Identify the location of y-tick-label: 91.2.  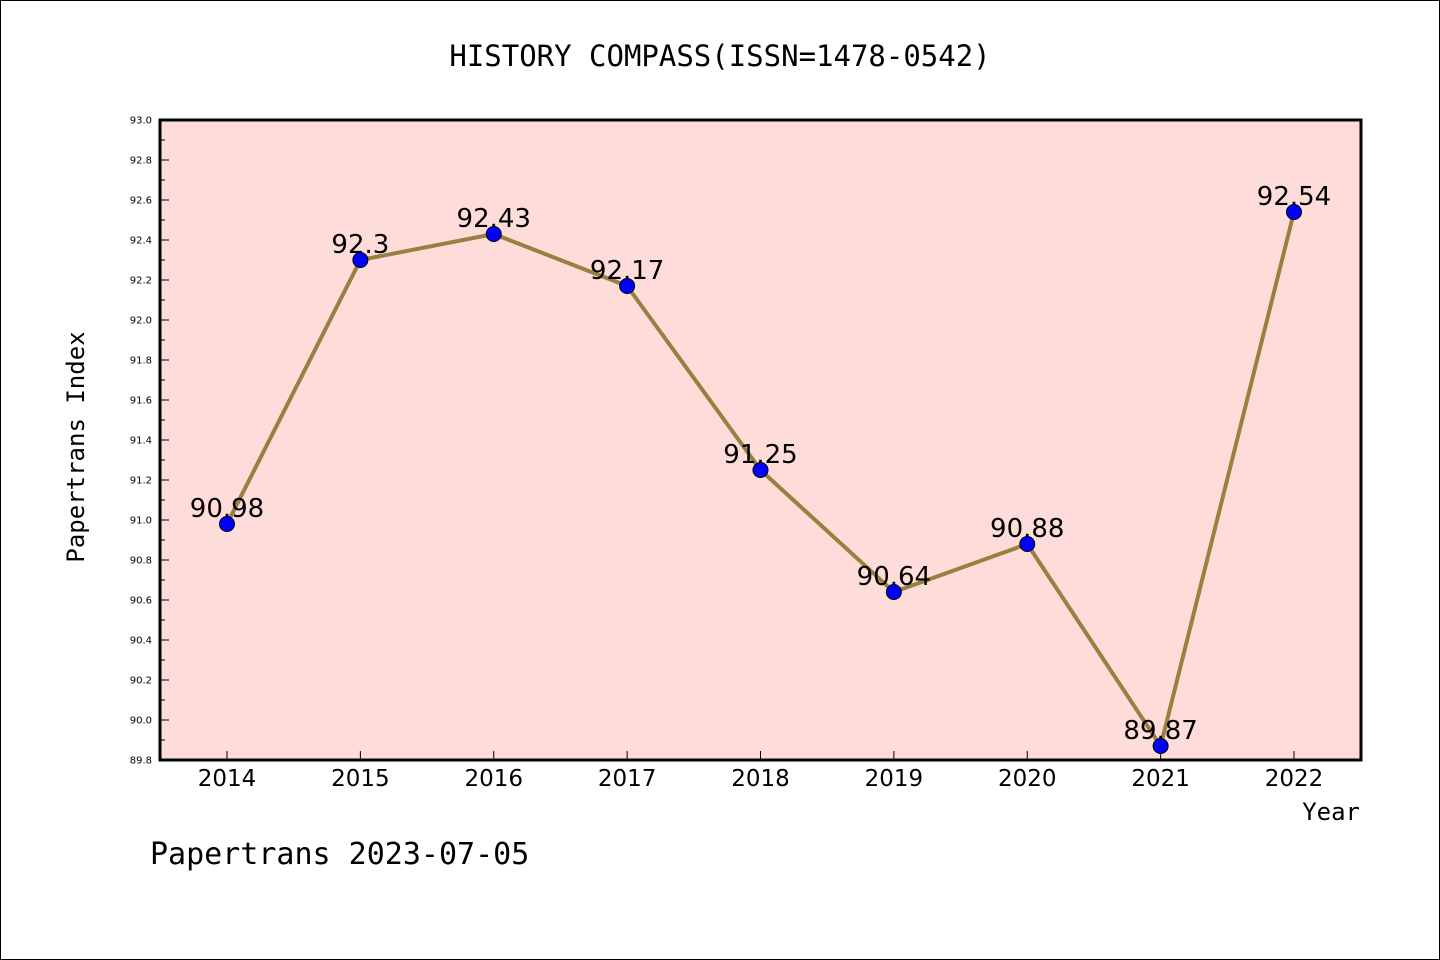
(141, 481).